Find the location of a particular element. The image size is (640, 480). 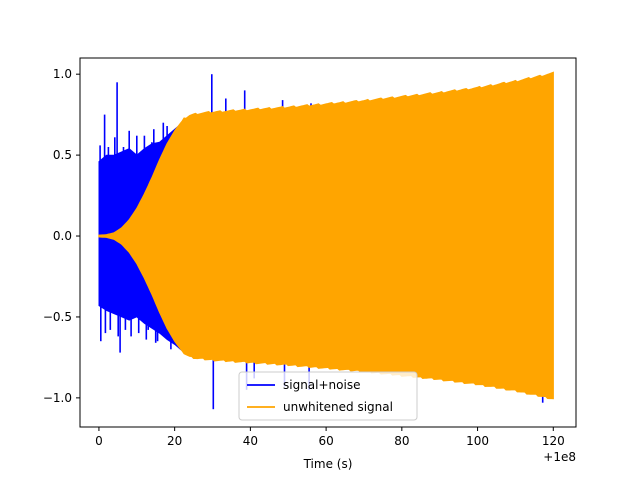

x-tick-label-2: 40 is located at coordinates (250, 441).